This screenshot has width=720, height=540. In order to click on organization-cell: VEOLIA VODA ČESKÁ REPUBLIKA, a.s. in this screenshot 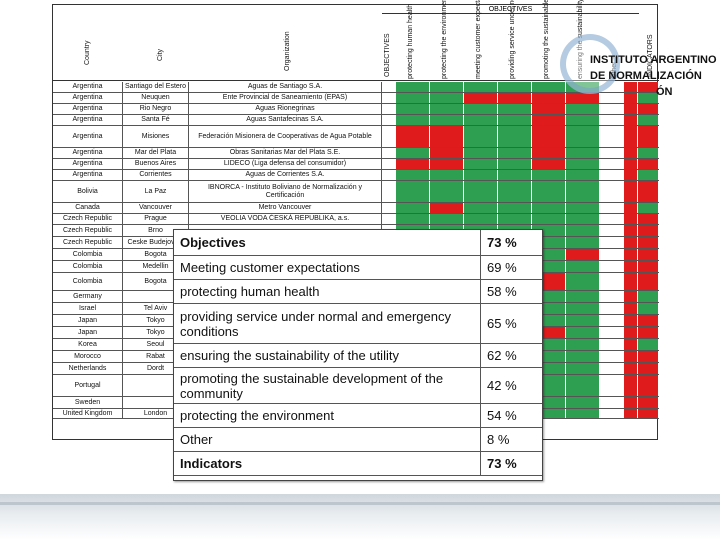, I will do `click(285, 219)`.